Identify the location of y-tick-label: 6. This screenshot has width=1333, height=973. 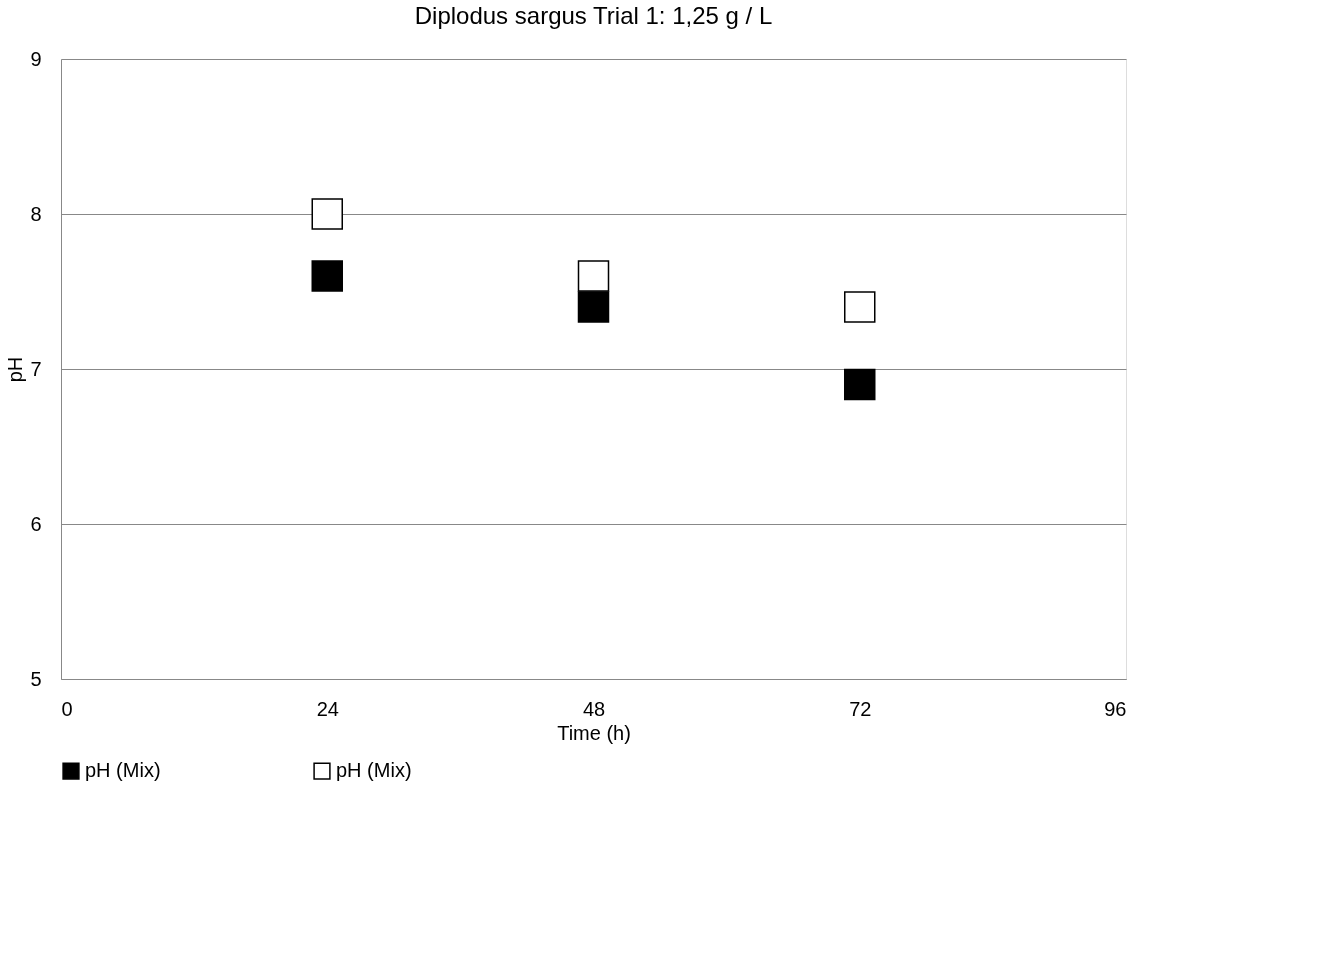
(36, 523).